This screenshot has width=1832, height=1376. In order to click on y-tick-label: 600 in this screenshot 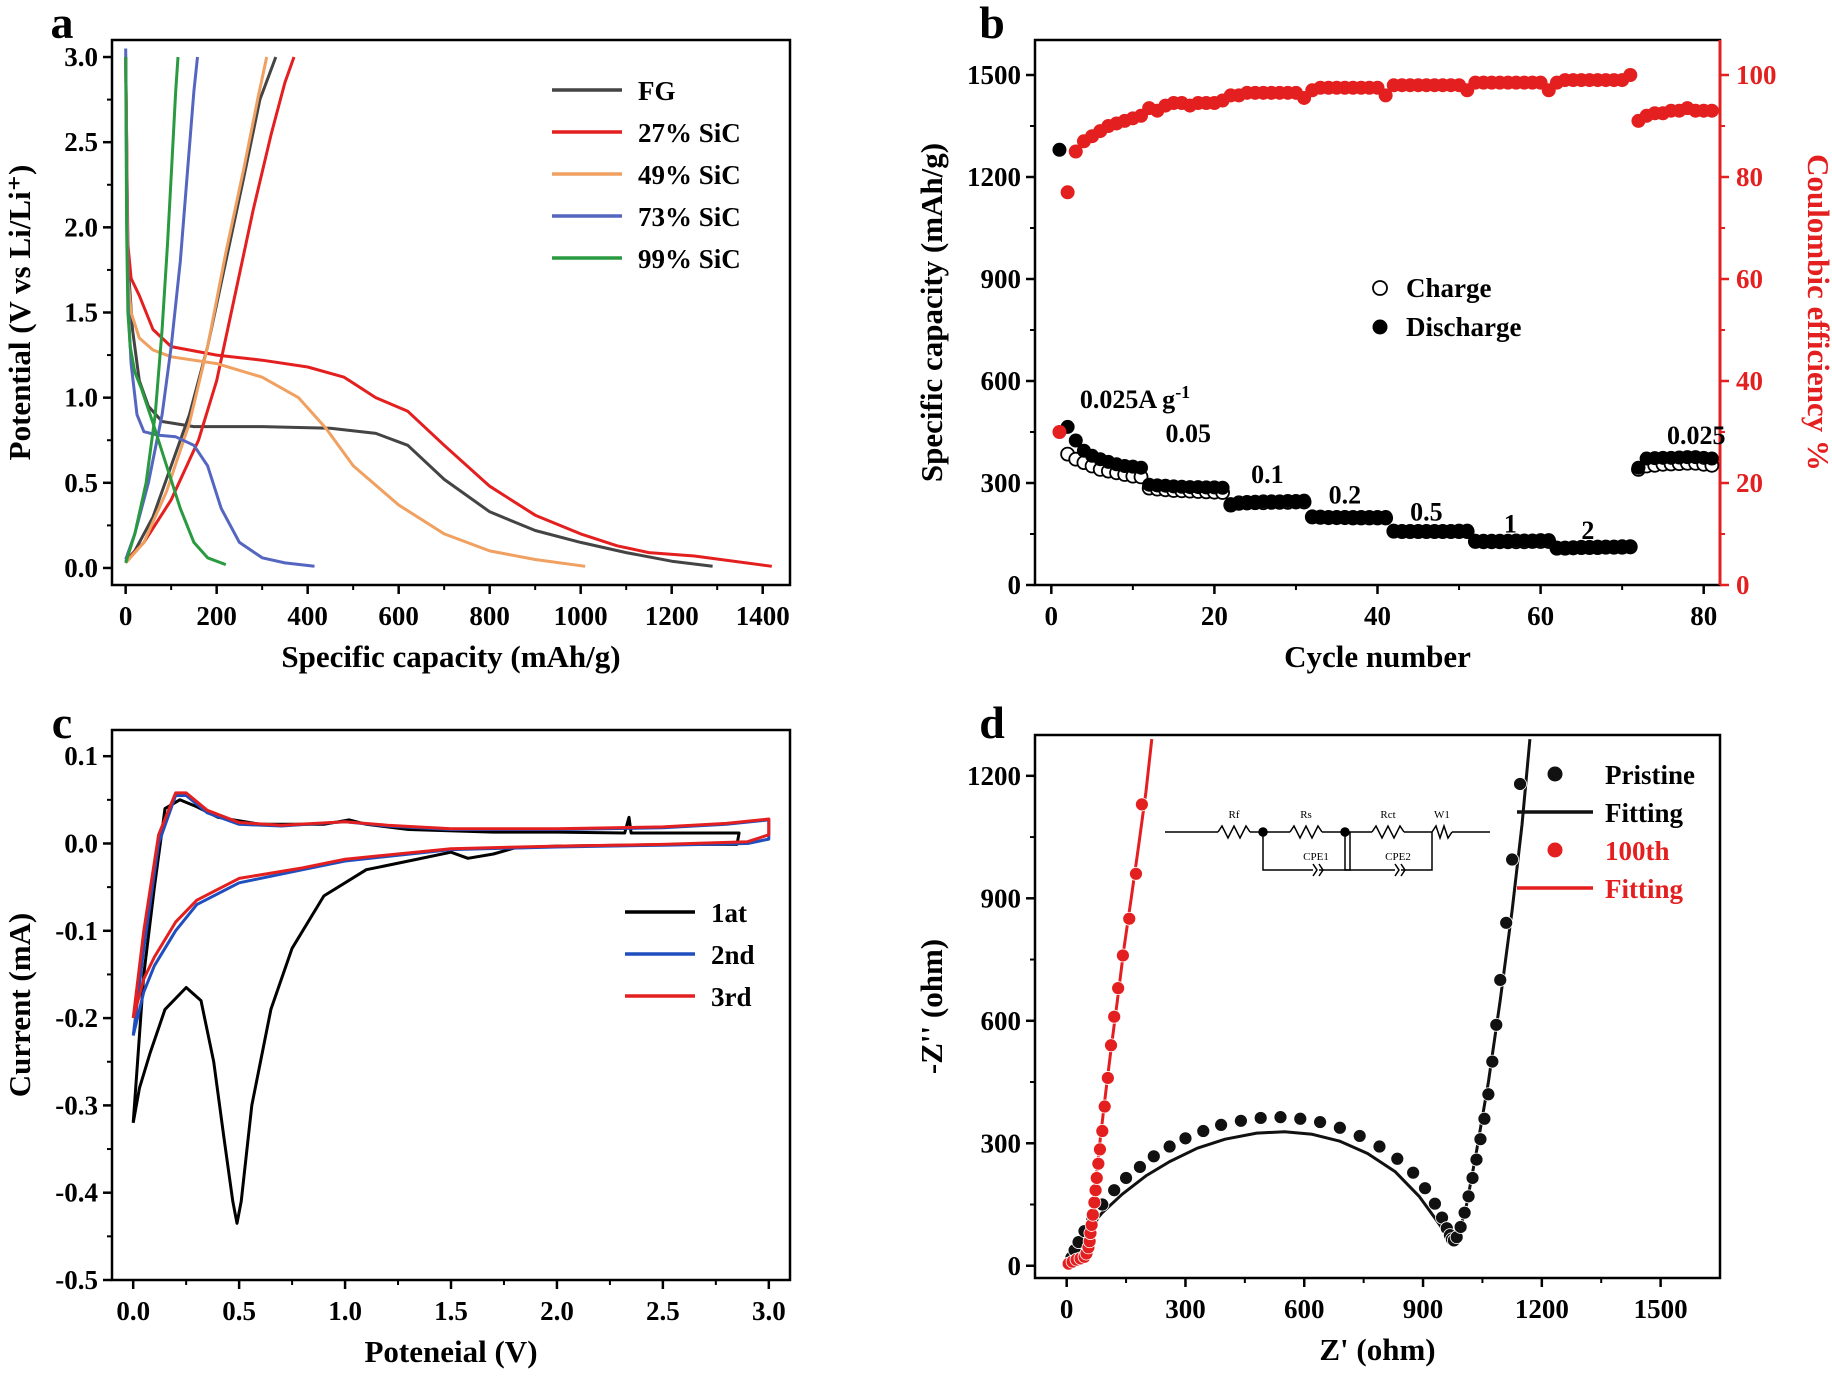, I will do `click(1001, 381)`.